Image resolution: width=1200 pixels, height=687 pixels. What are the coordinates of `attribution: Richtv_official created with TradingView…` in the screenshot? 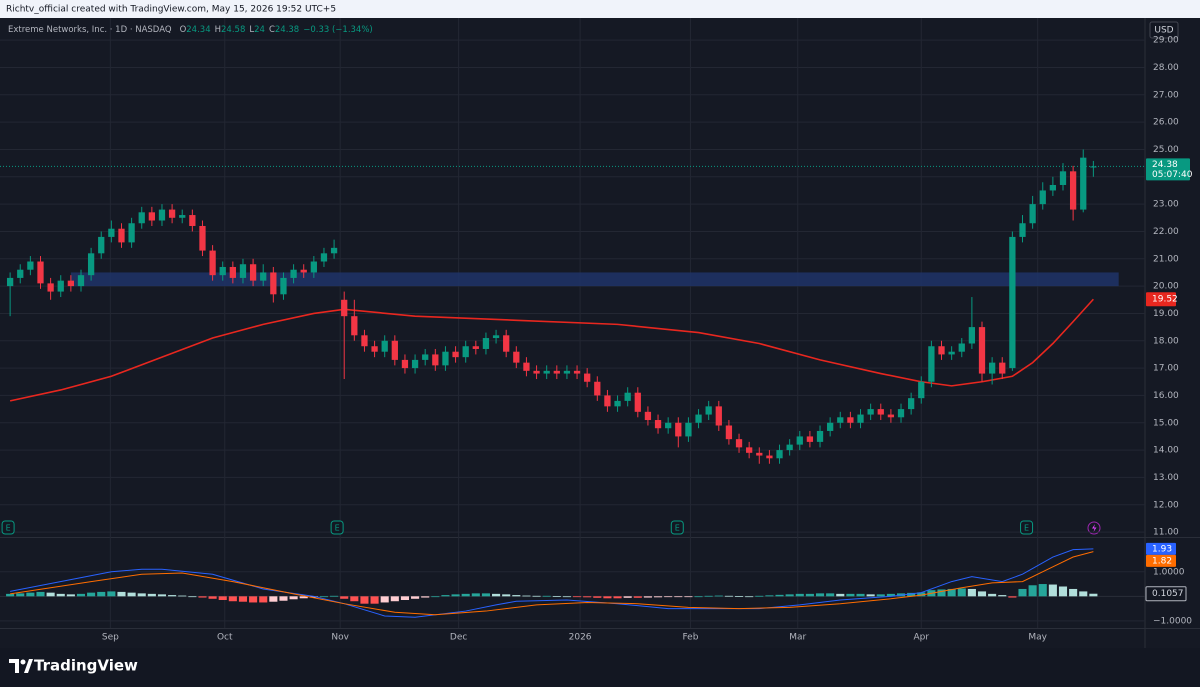 It's located at (171, 10).